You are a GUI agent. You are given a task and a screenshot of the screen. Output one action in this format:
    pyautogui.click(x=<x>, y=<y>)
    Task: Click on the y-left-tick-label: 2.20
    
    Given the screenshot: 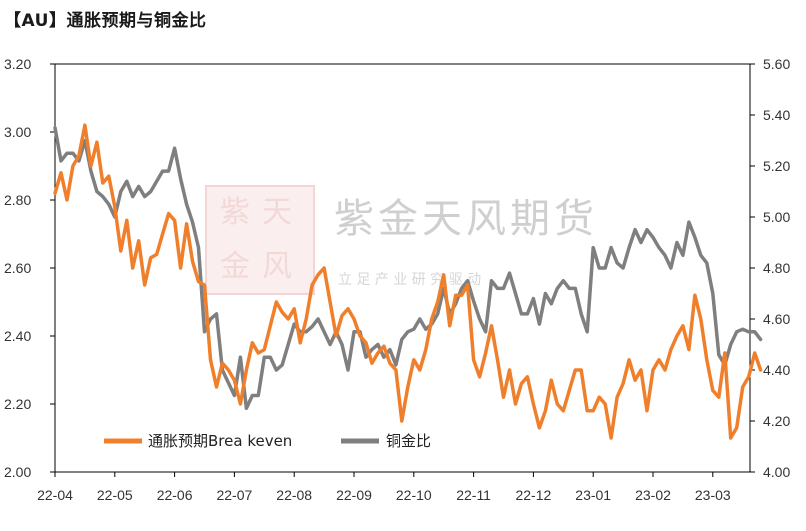 What is the action you would take?
    pyautogui.click(x=17, y=404)
    